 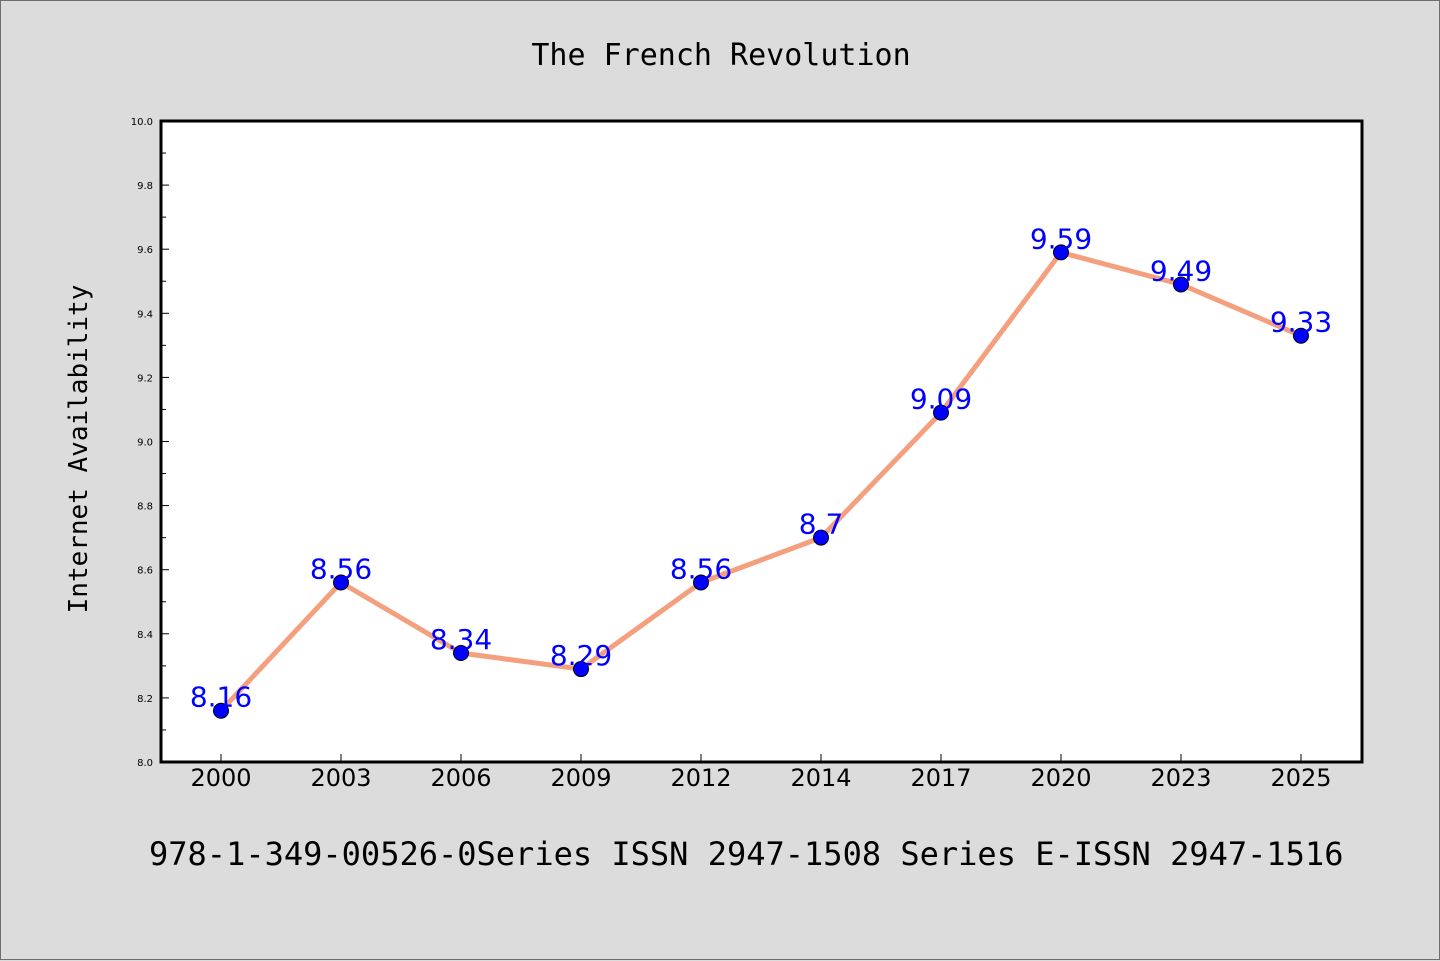 What do you see at coordinates (720, 55) in the screenshot?
I see `chart-title: The French Revolution` at bounding box center [720, 55].